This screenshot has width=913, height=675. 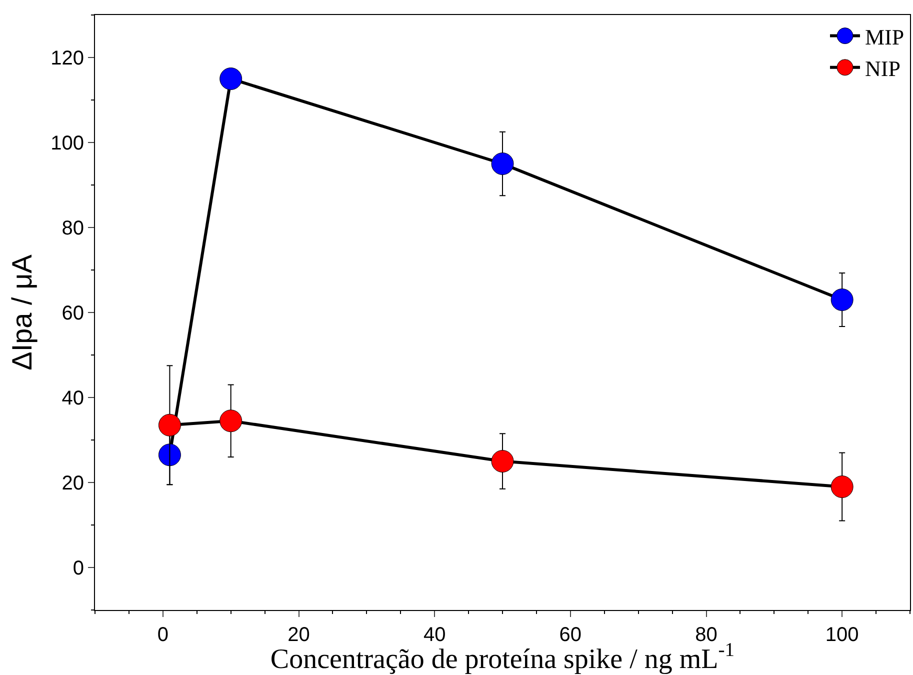 What do you see at coordinates (73, 313) in the screenshot?
I see `y-tick-label: 60` at bounding box center [73, 313].